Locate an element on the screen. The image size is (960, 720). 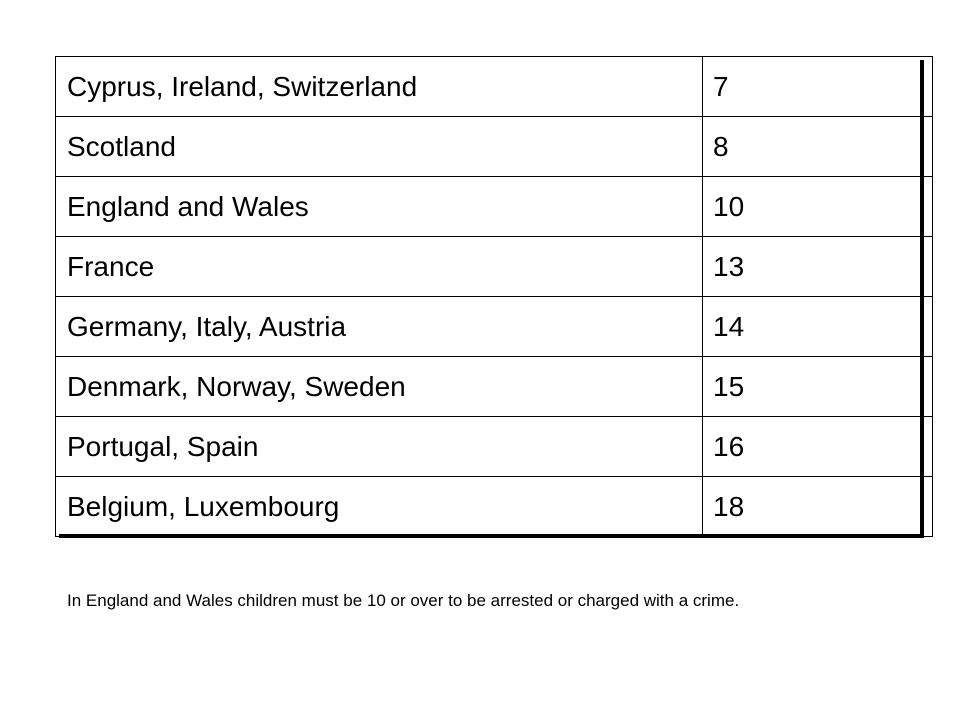
age-cell: 13 is located at coordinates (817, 266).